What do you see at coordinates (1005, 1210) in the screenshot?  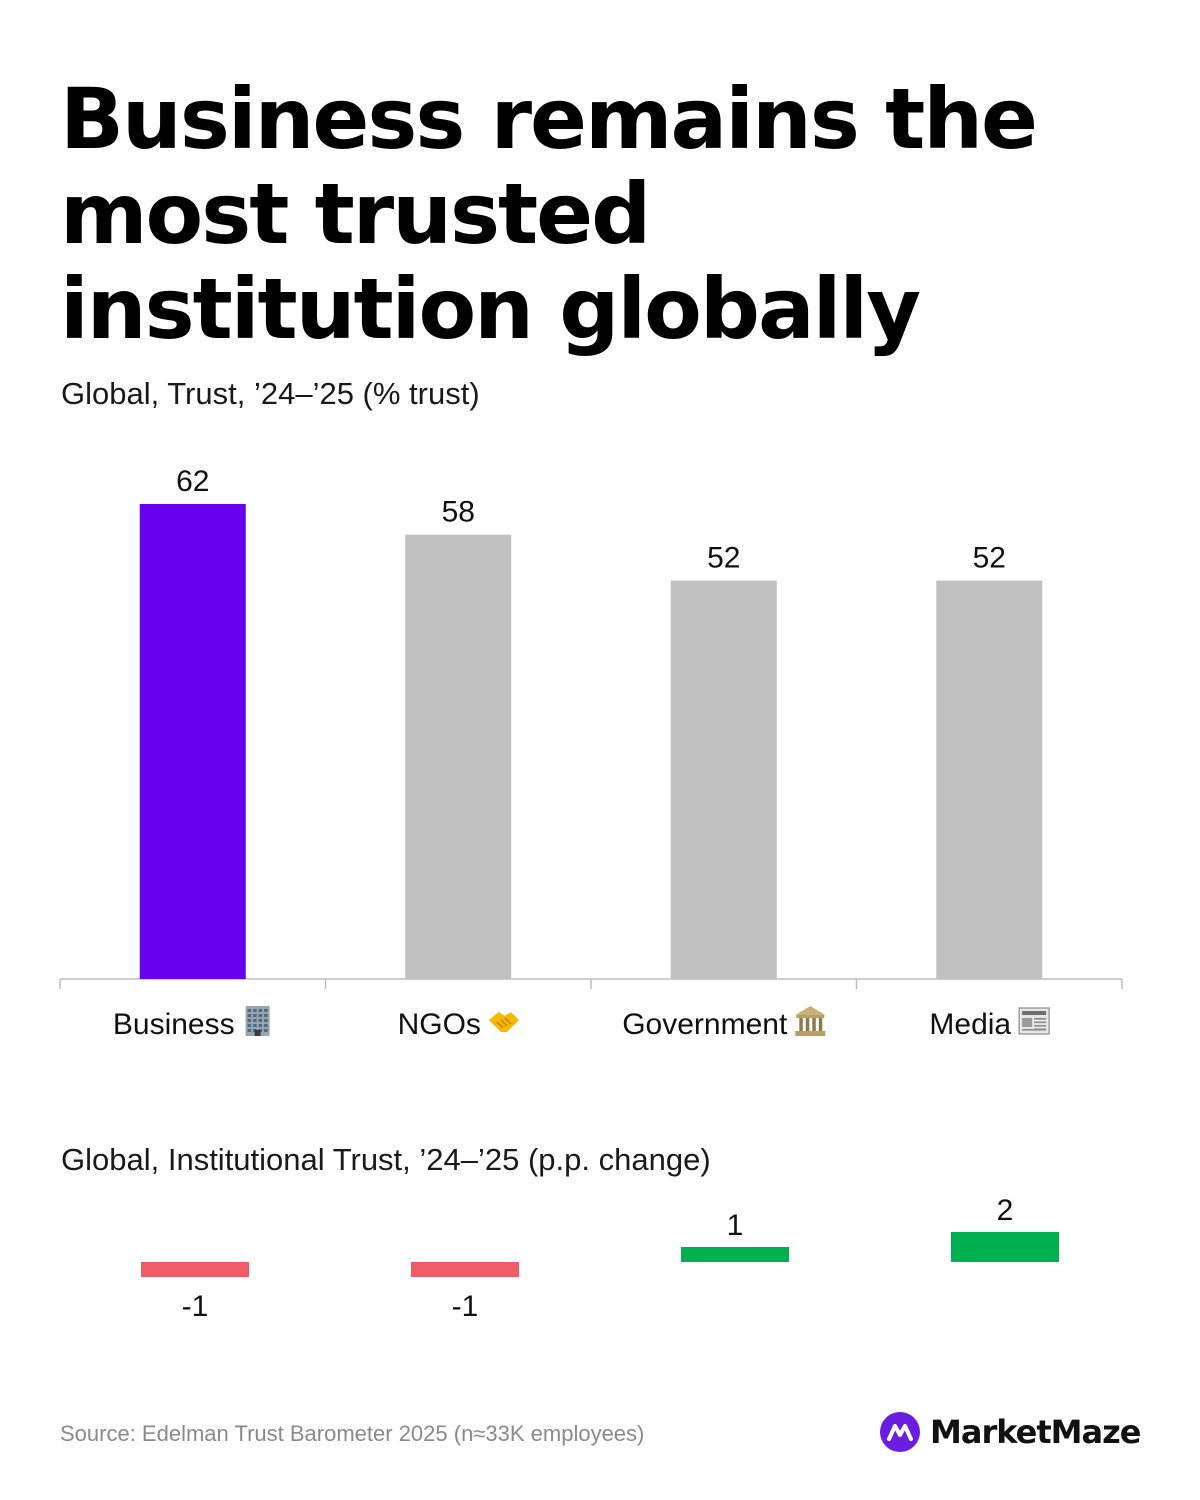 I see `change-label: 2` at bounding box center [1005, 1210].